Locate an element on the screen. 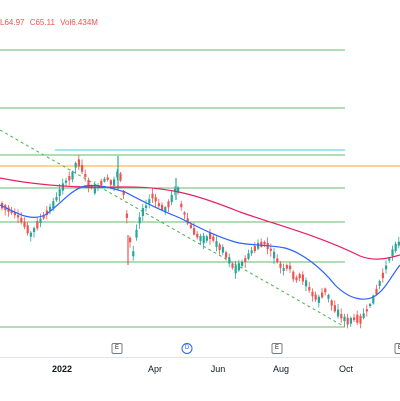  dividend-marker: D is located at coordinates (187, 348).